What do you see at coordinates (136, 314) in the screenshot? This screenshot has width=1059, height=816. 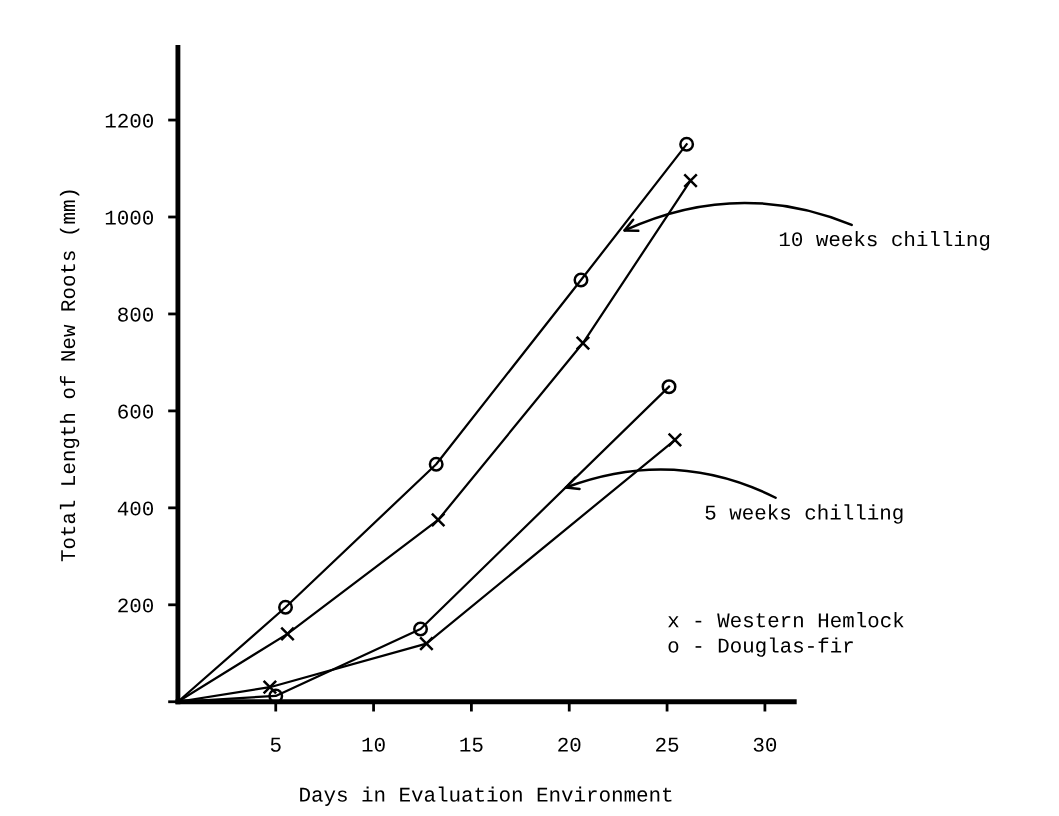 I see `y-tick-label: 800` at bounding box center [136, 314].